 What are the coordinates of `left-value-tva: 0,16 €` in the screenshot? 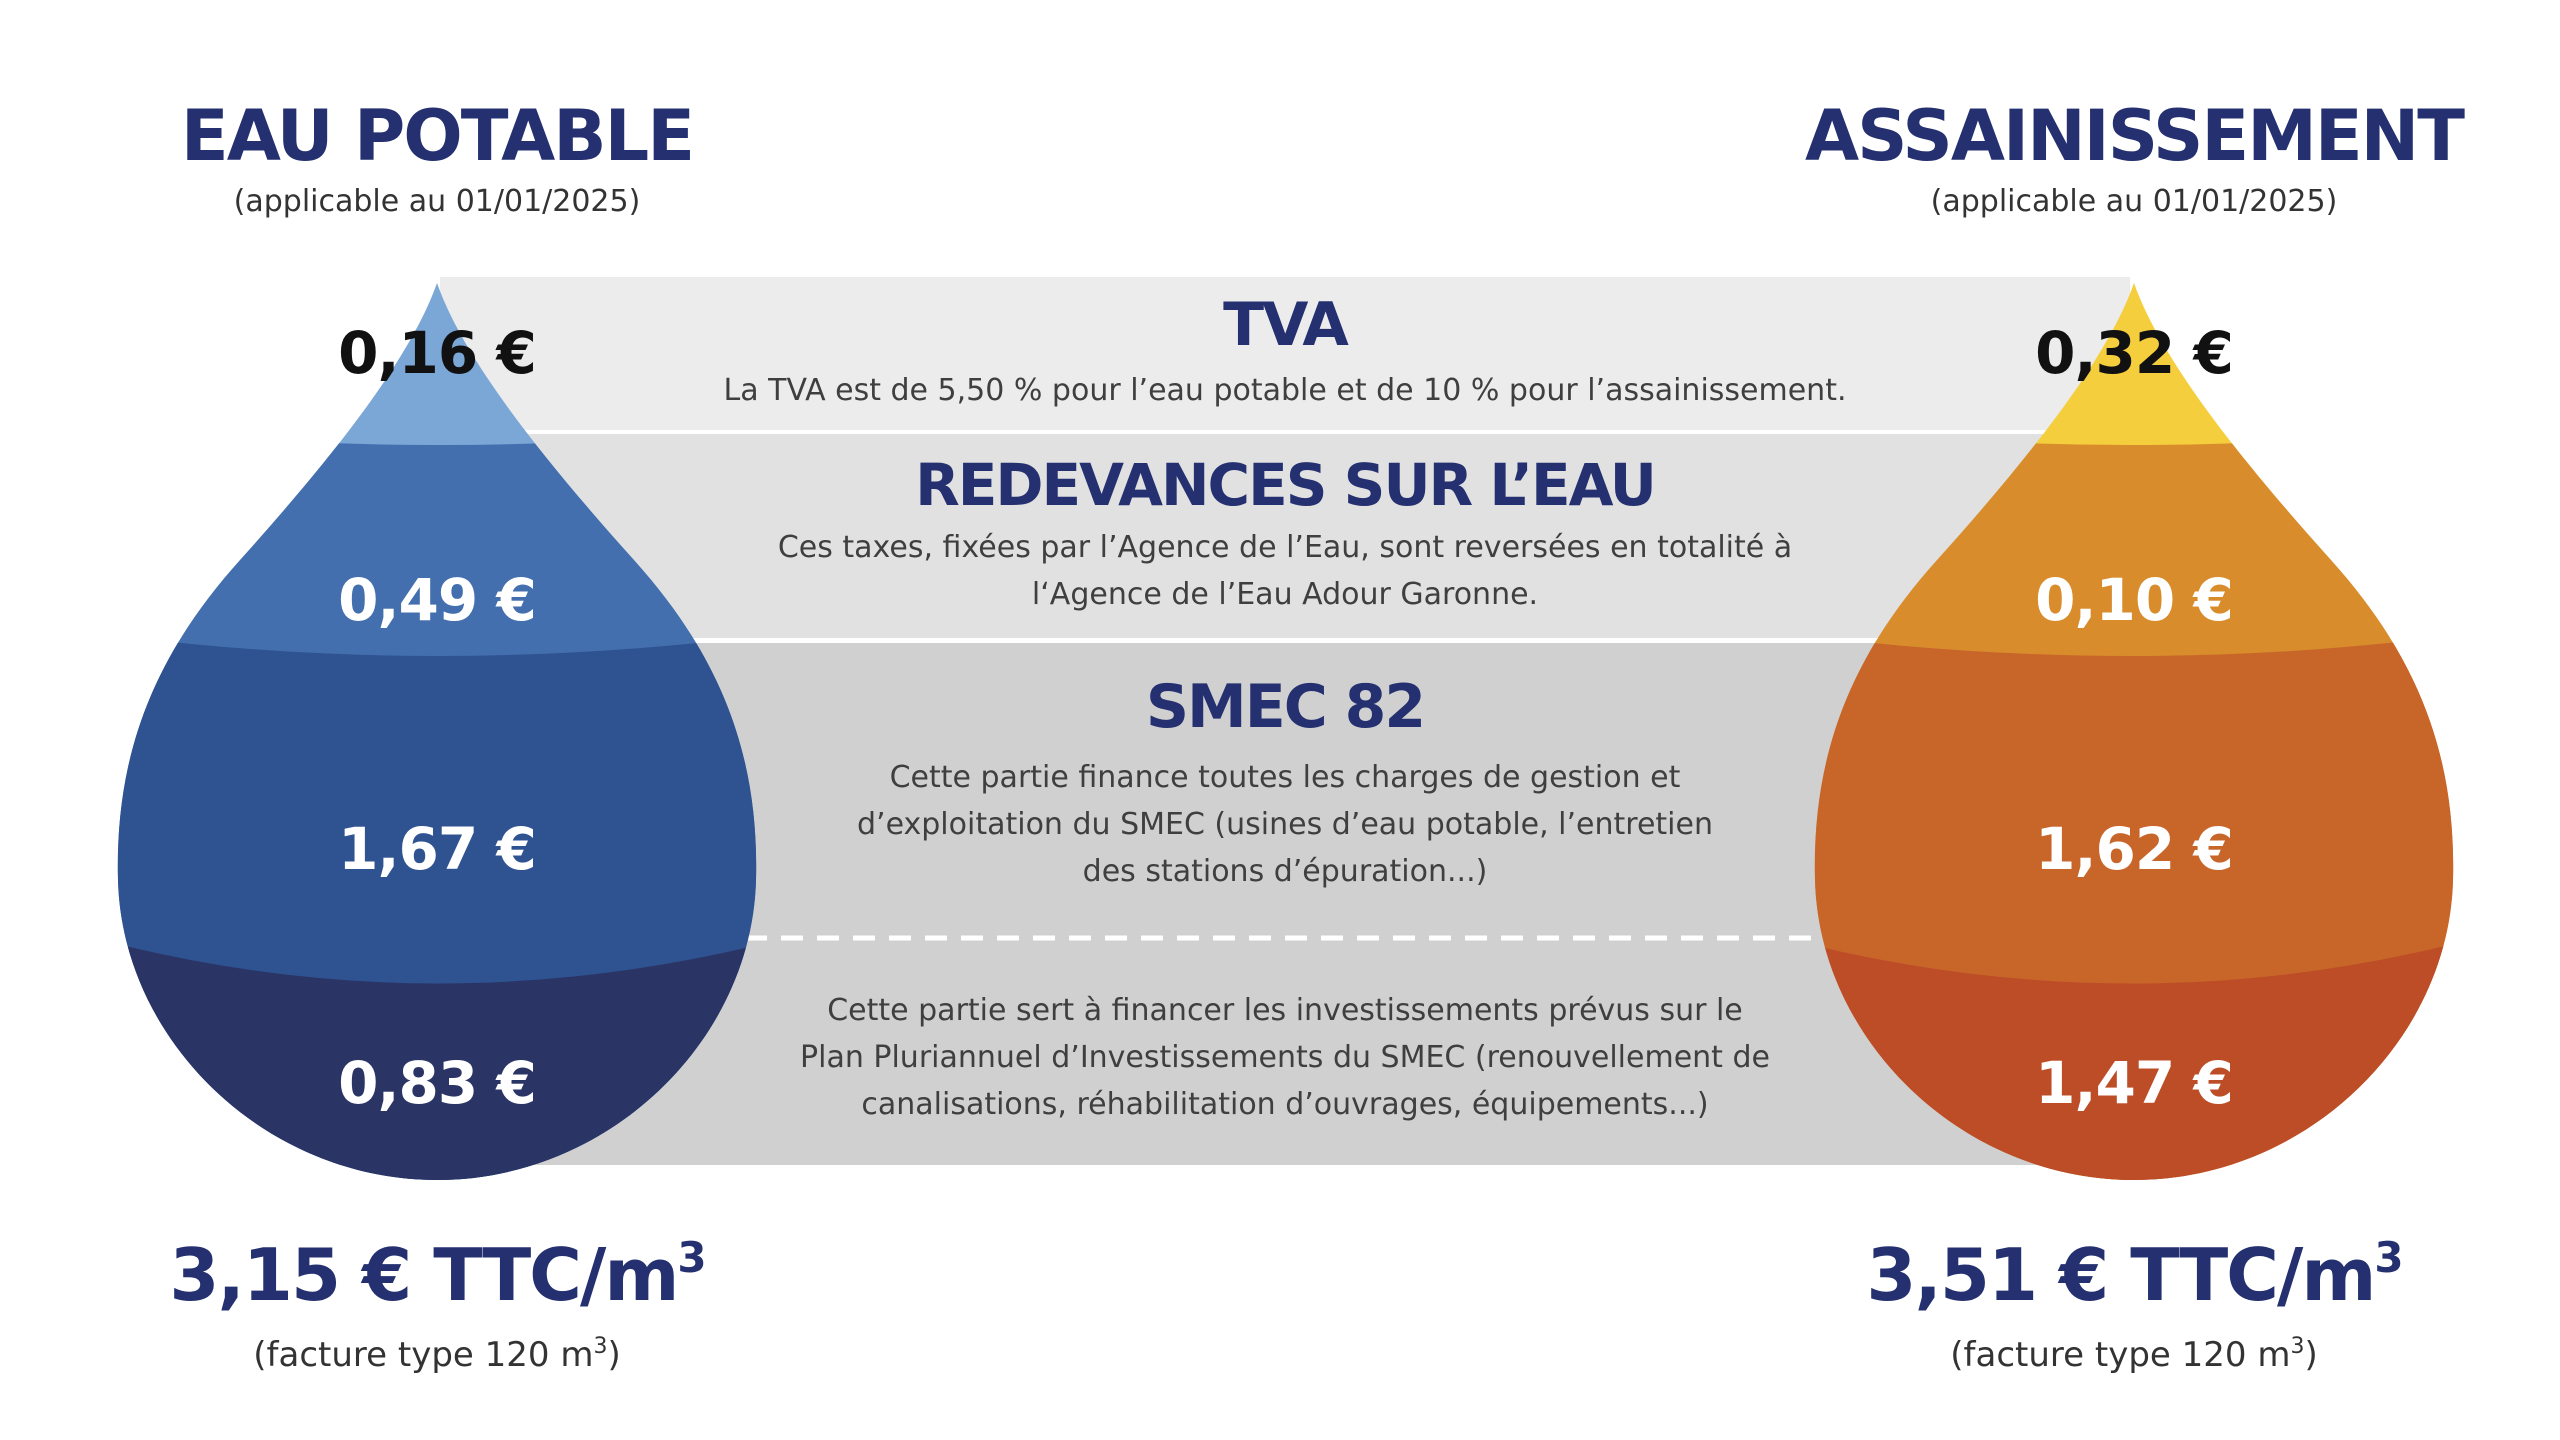 It's located at (437, 353).